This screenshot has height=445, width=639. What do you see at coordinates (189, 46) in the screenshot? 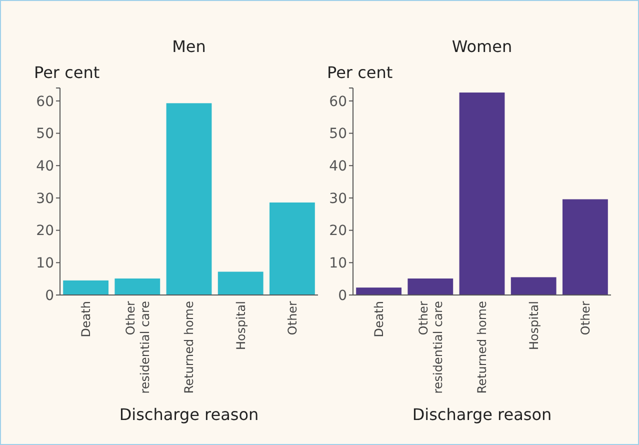
I see `chart-title: Men` at bounding box center [189, 46].